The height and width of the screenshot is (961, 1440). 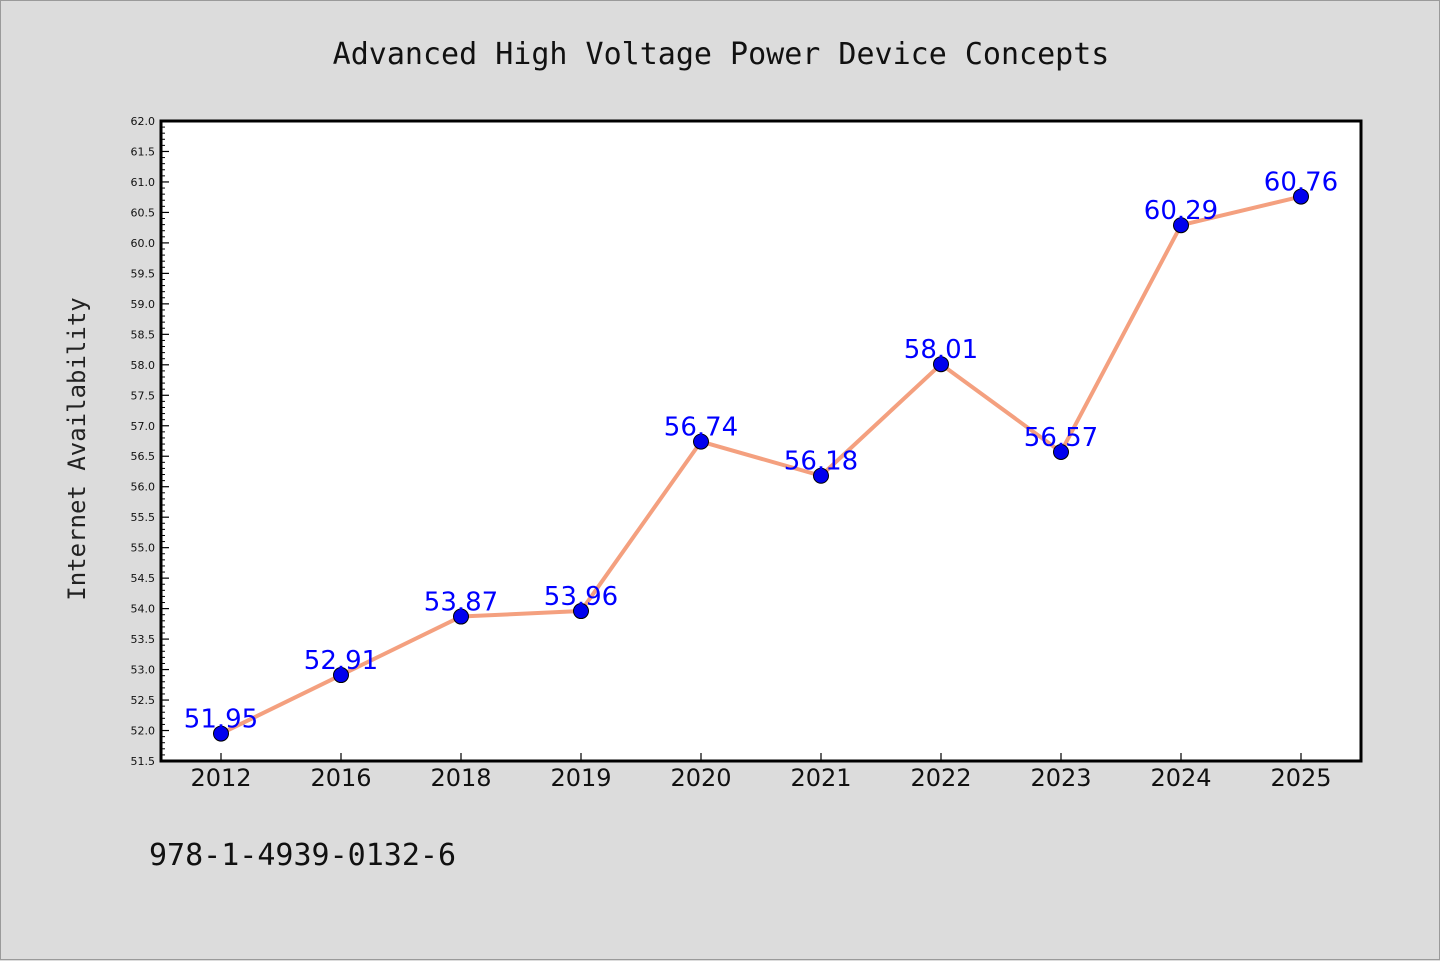 I want to click on y-tick-label: 53.0, so click(x=143, y=670).